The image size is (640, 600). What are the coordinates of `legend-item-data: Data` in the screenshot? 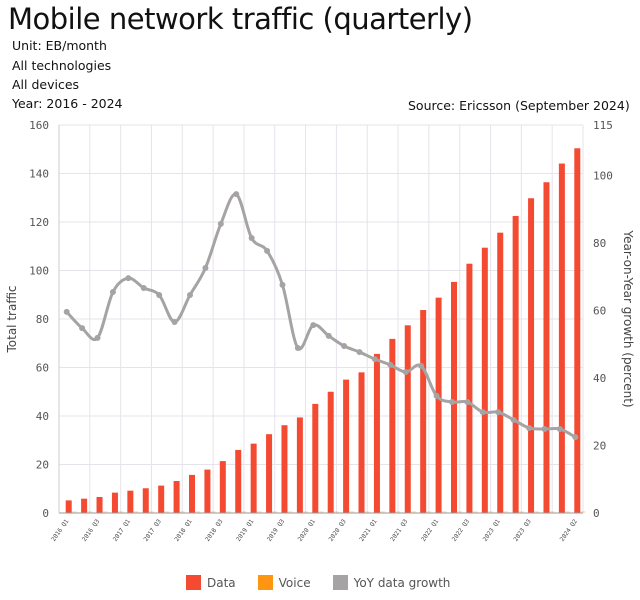 It's located at (211, 582).